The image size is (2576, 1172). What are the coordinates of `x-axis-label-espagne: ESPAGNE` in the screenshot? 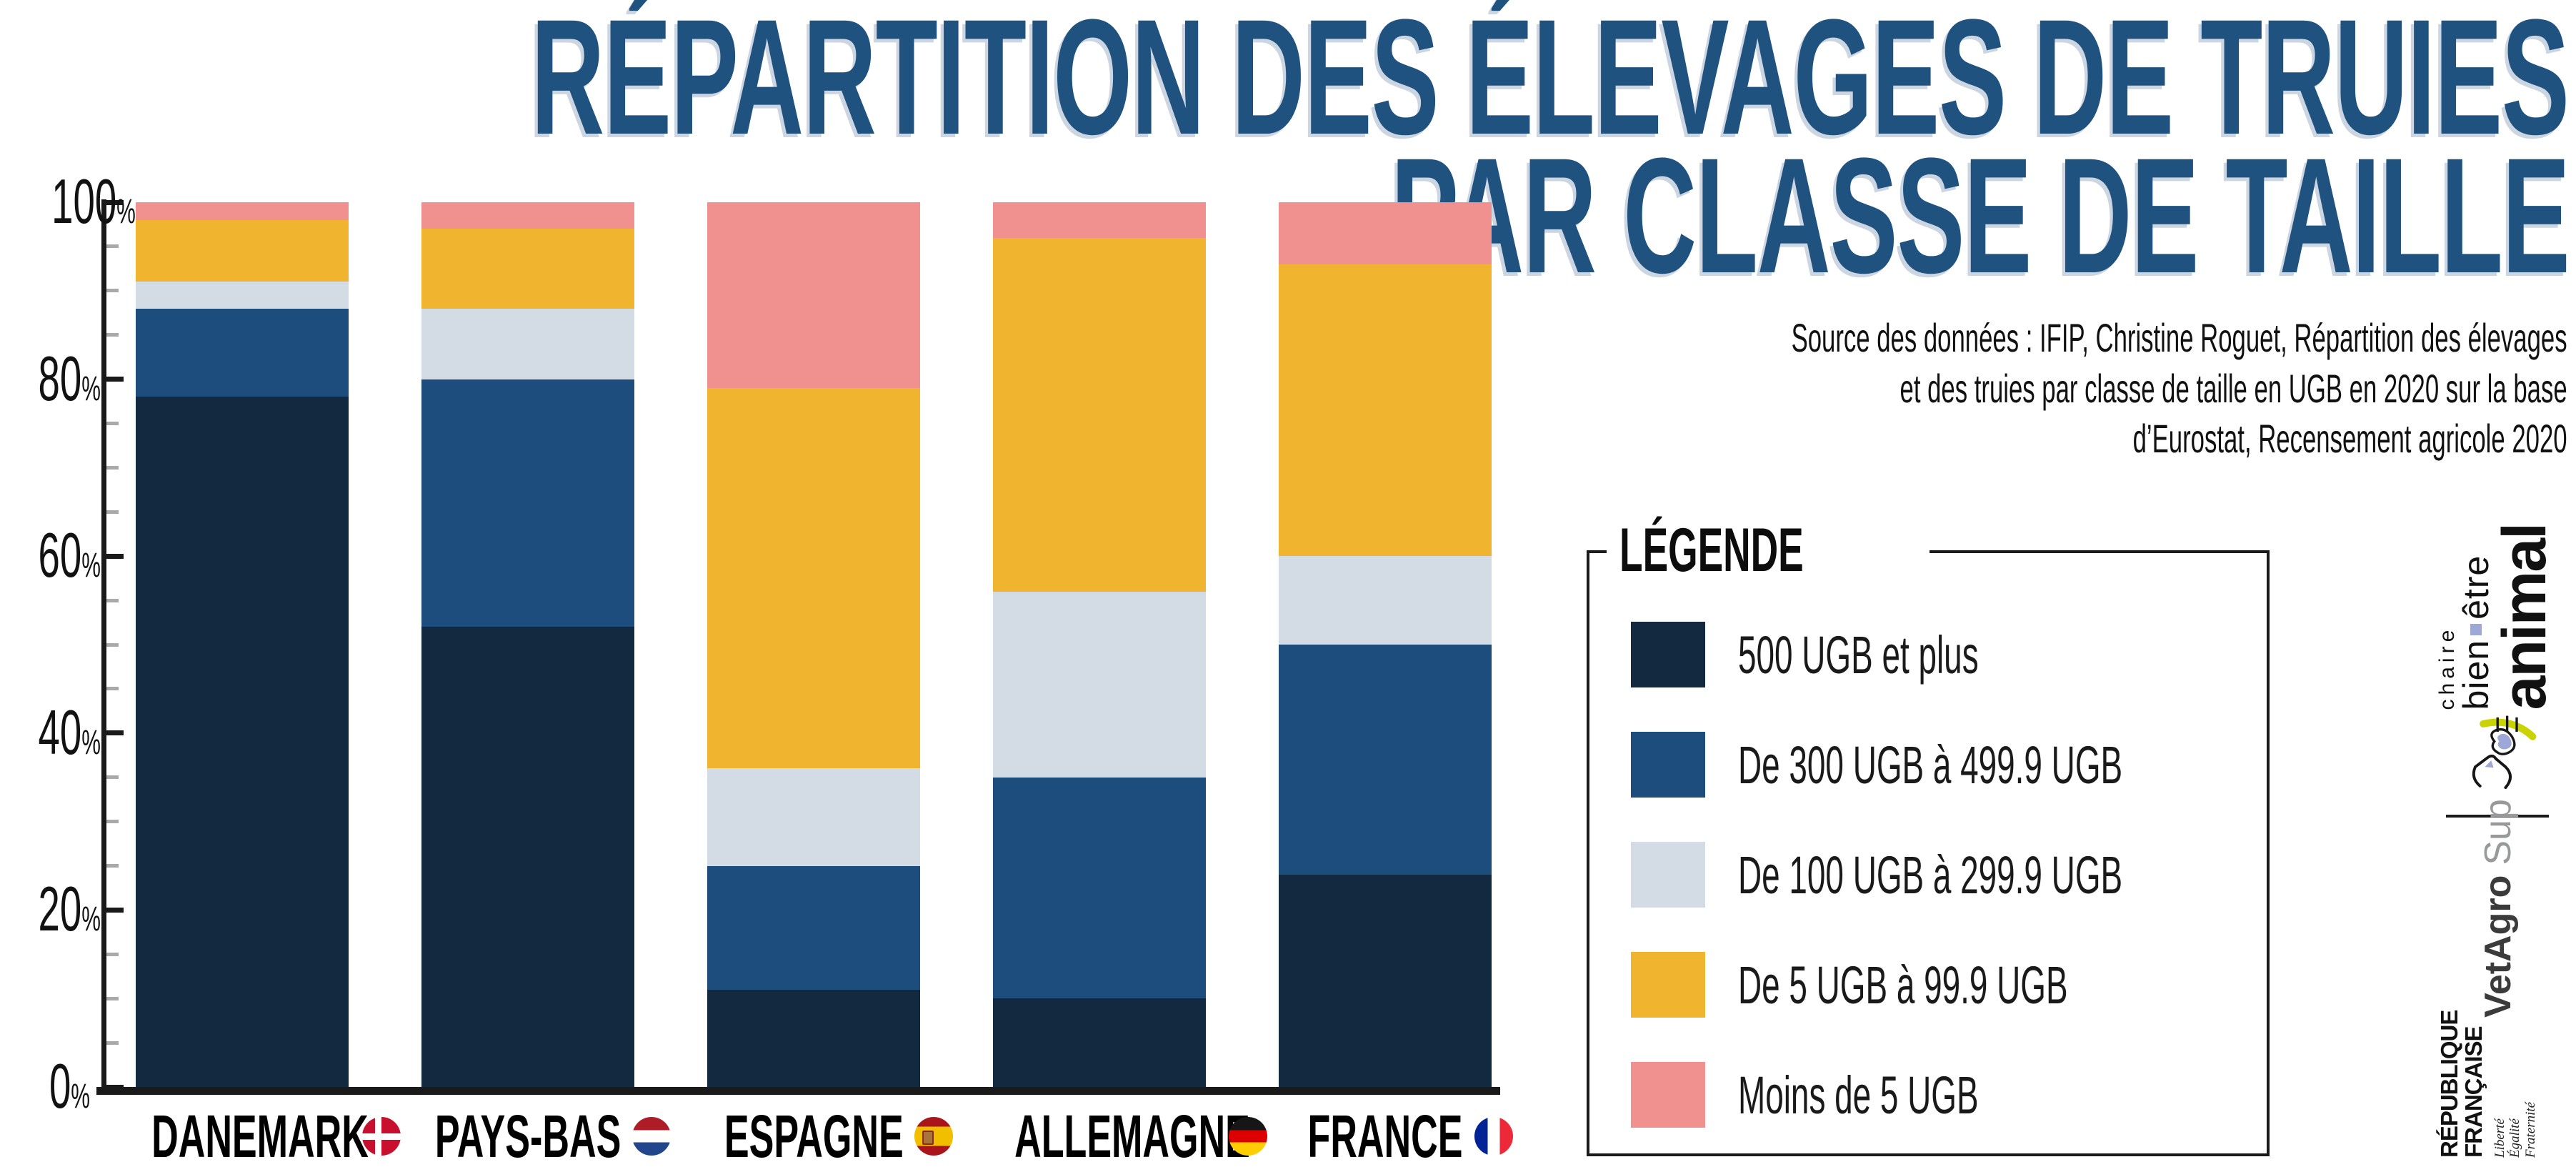 It's located at (814, 1136).